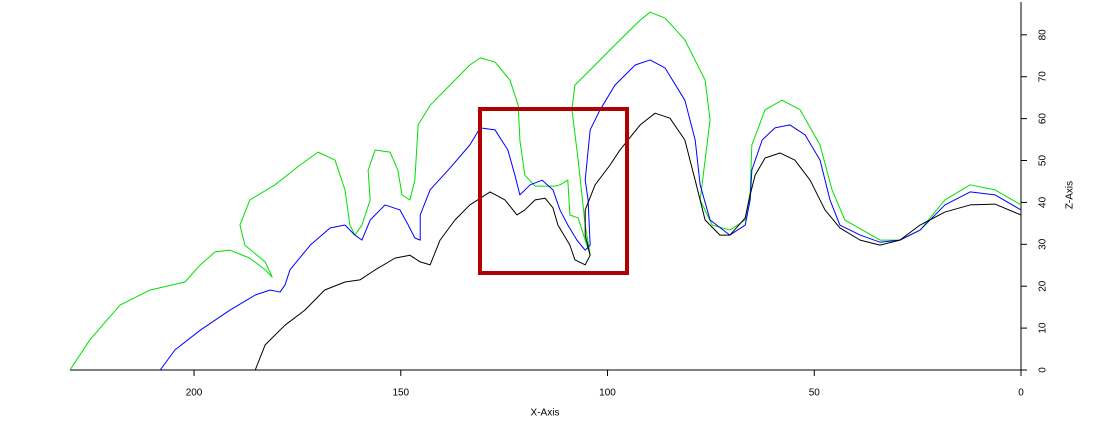  I want to click on z-tick-label: 50, so click(1043, 161).